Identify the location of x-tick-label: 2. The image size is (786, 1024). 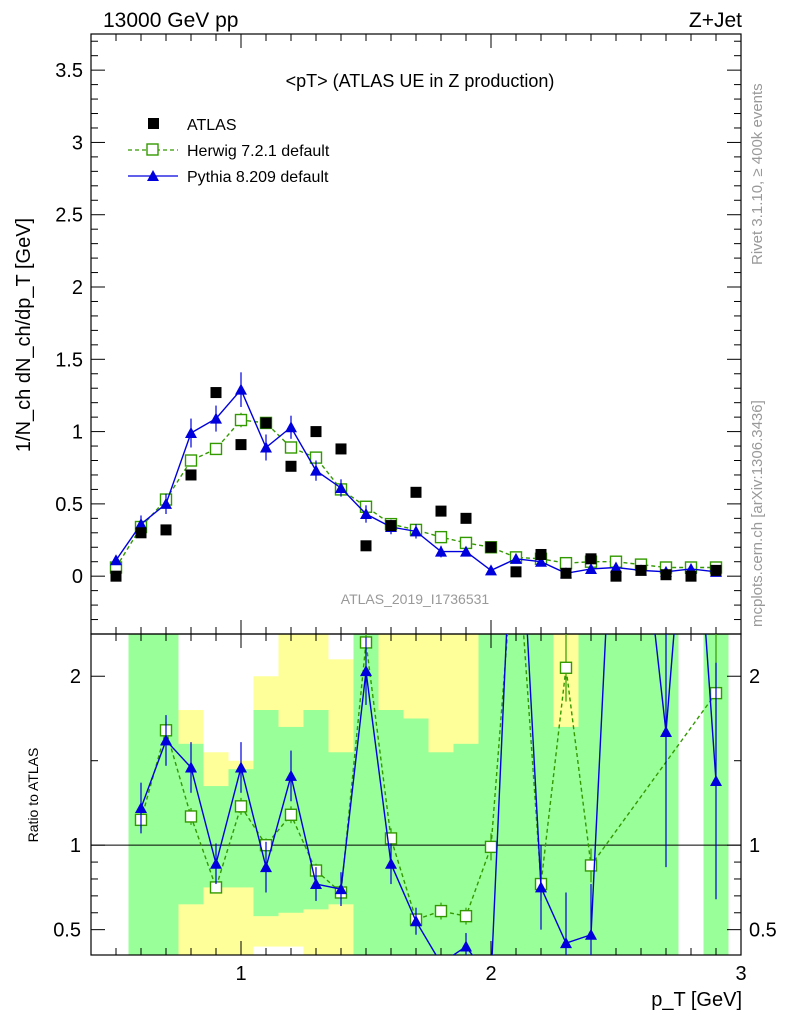
(490, 974).